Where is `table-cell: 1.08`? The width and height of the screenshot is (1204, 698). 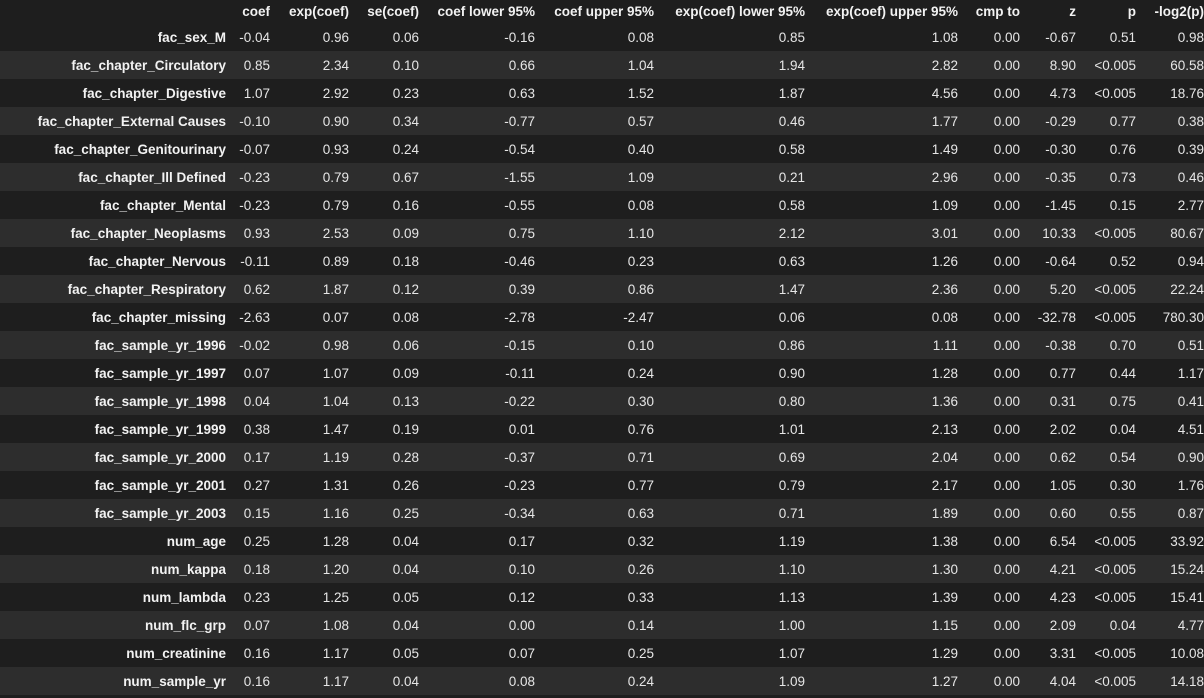
table-cell: 1.08 is located at coordinates (944, 37).